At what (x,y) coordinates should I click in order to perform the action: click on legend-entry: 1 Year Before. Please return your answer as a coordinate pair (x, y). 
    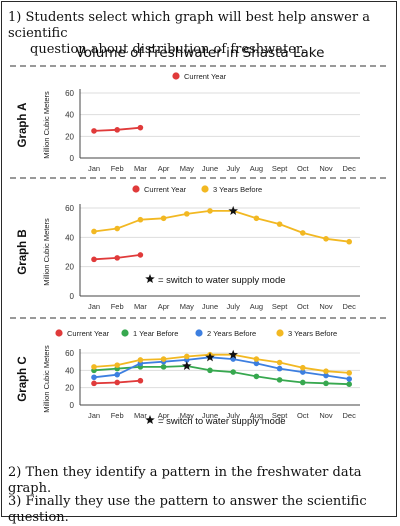
    Looking at the image, I should click on (155, 333).